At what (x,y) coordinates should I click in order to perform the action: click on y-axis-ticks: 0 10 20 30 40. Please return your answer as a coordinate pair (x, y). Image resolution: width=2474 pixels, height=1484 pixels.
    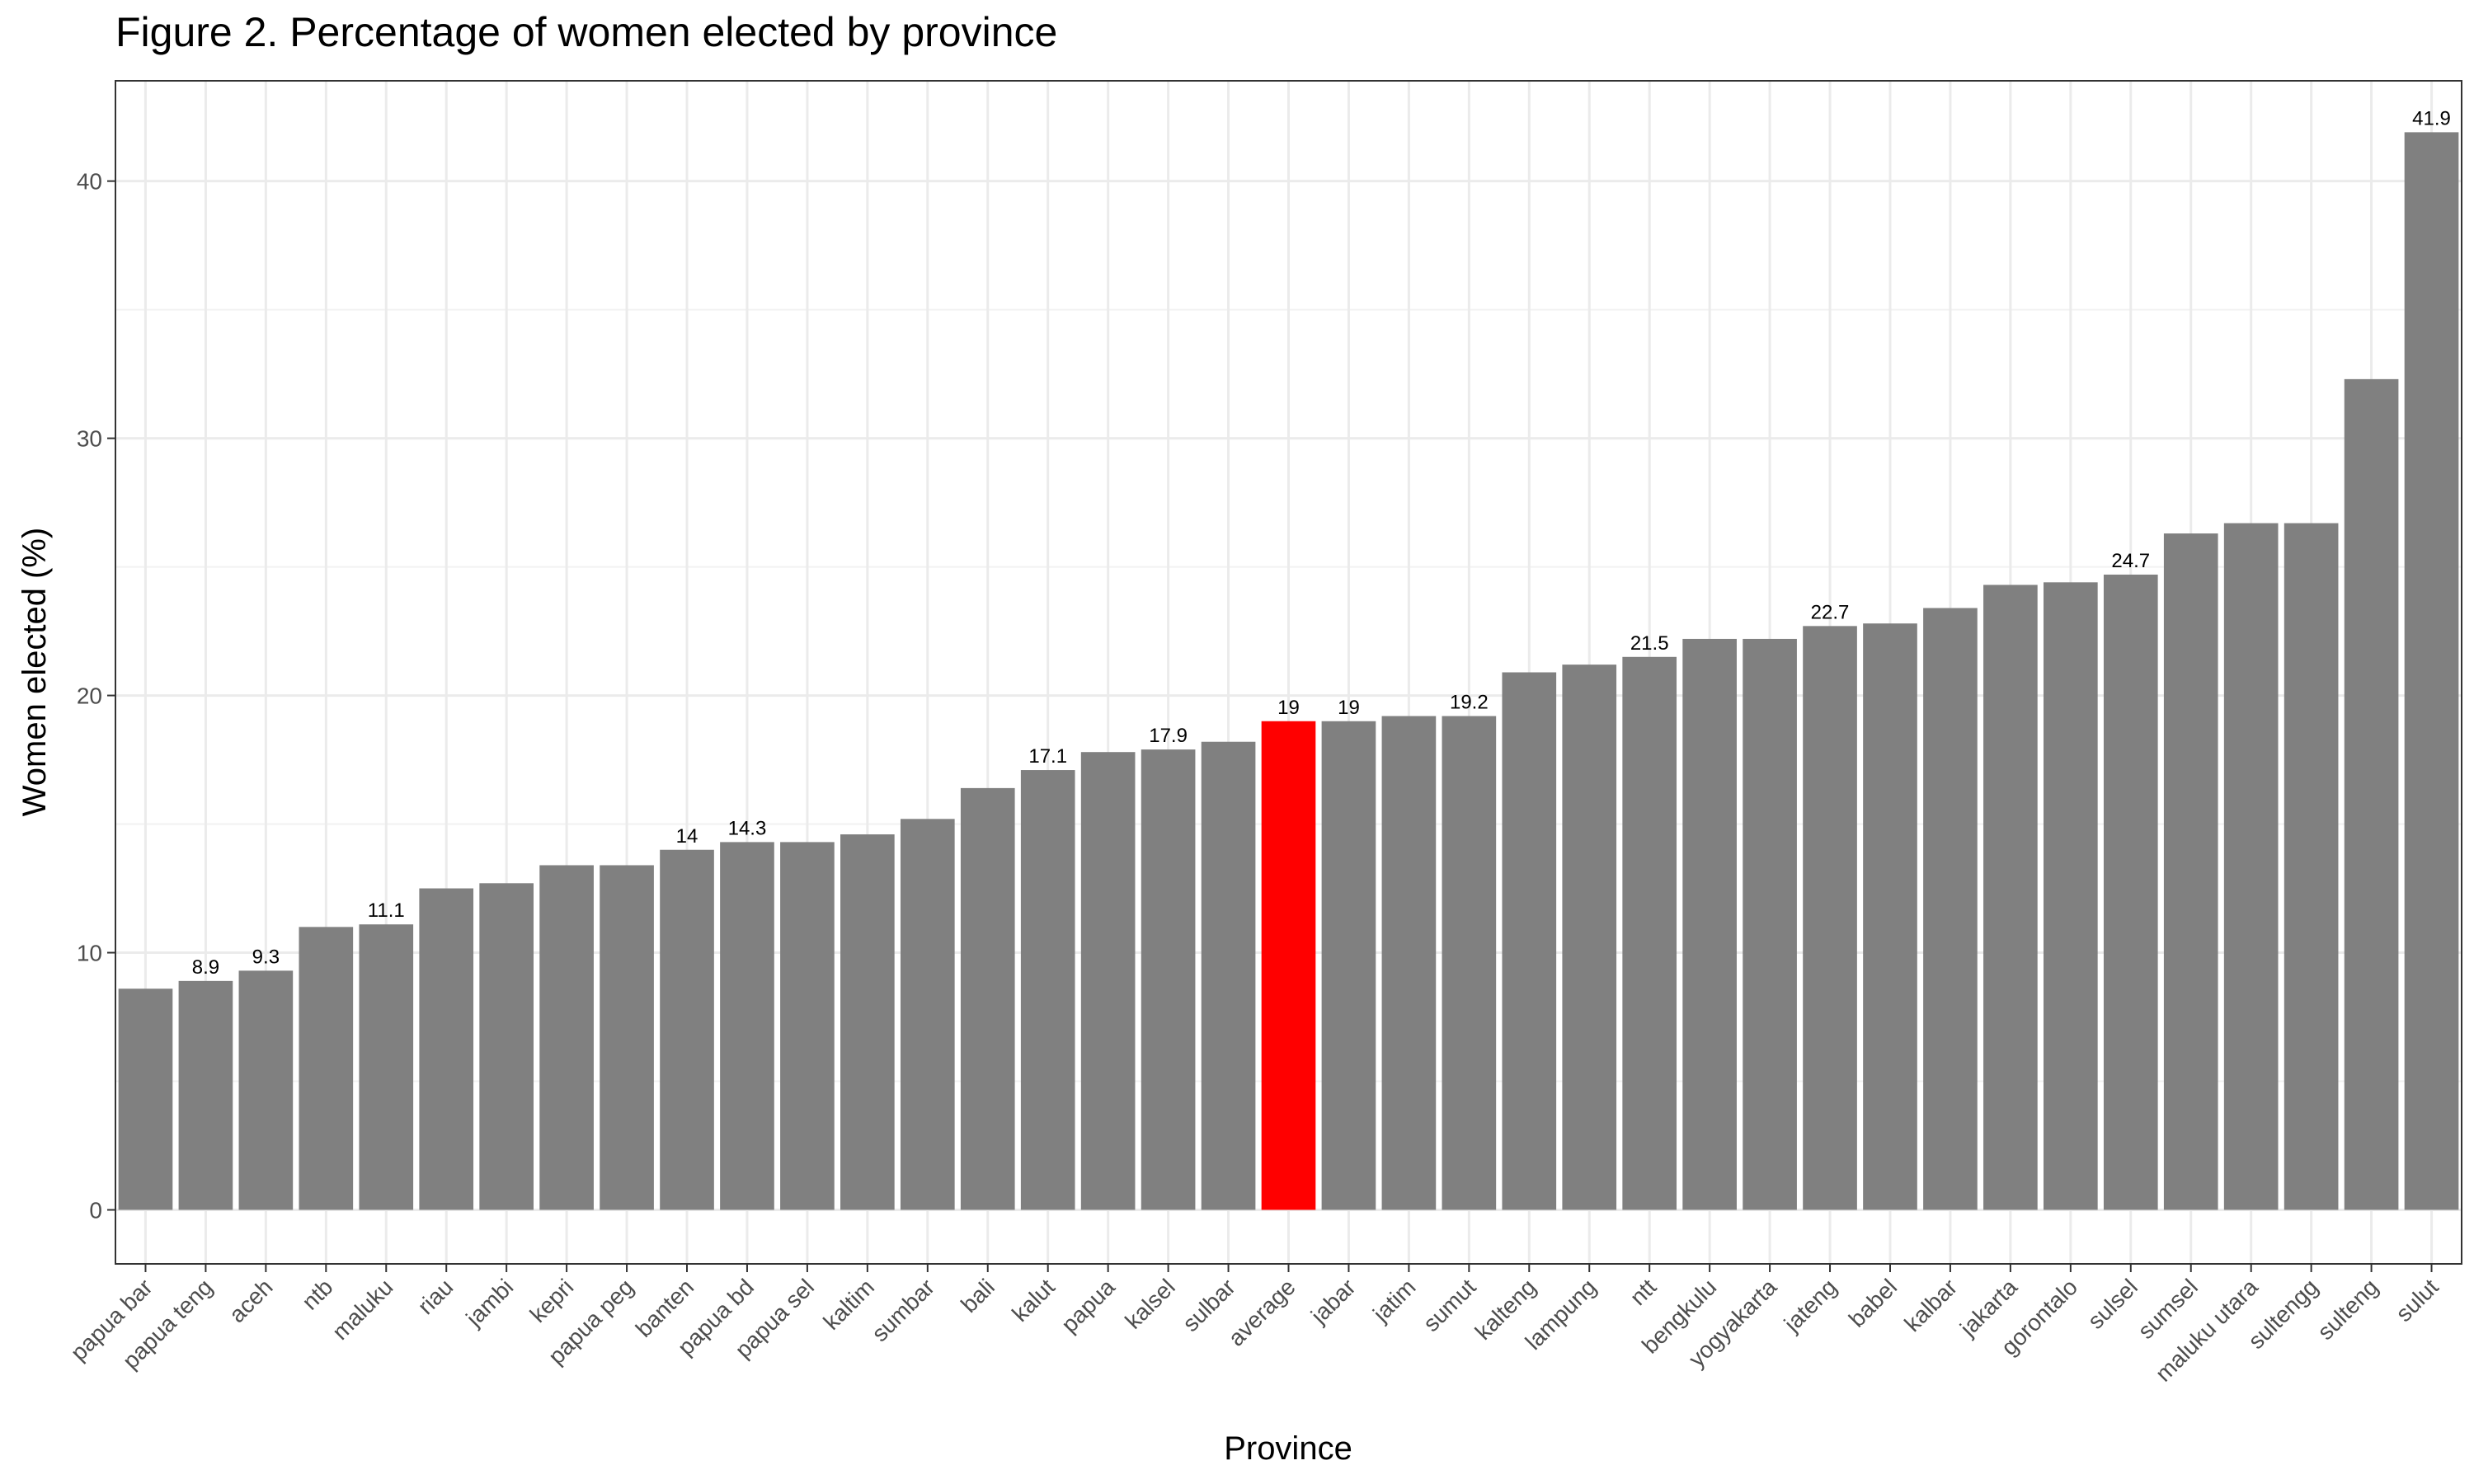
    Looking at the image, I should click on (96, 696).